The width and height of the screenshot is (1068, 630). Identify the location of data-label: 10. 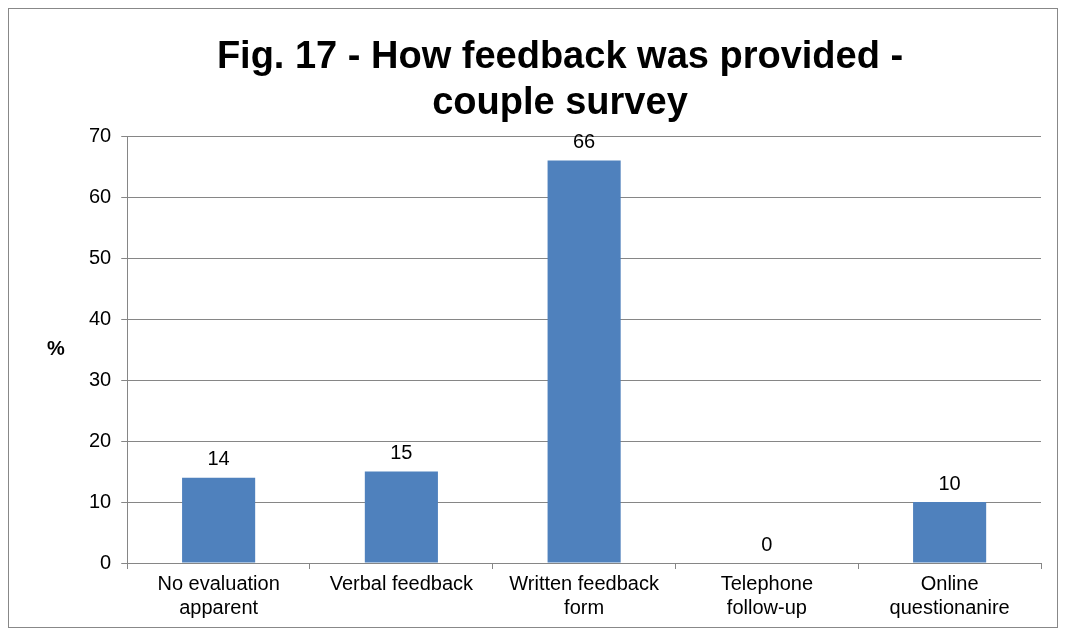
(949, 482).